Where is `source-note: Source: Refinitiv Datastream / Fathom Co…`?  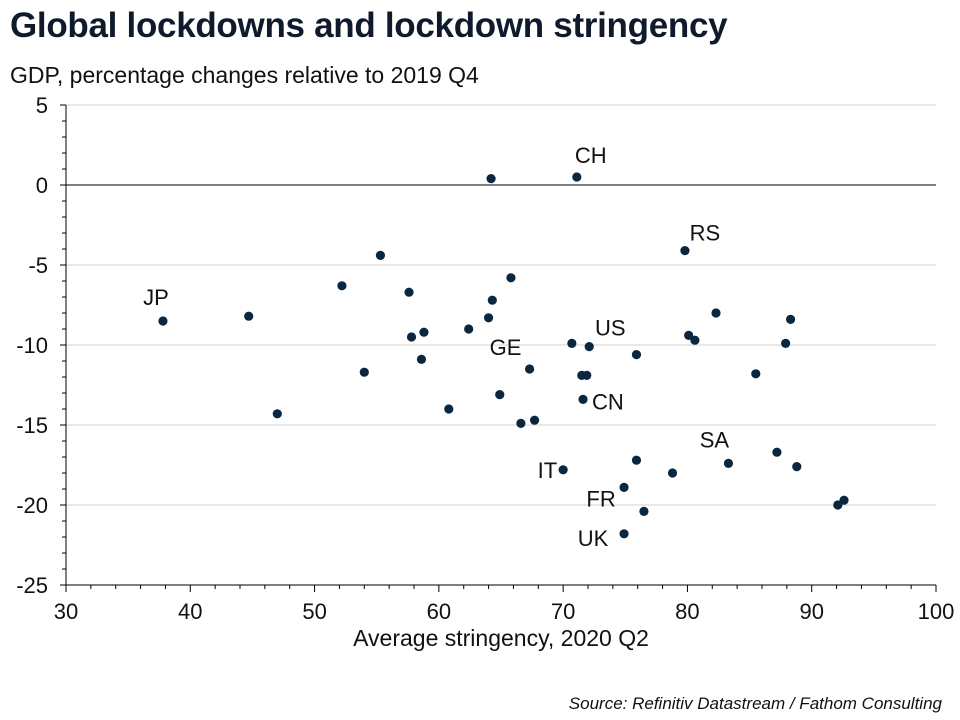 source-note: Source: Refinitiv Datastream / Fathom Co… is located at coordinates (755, 703).